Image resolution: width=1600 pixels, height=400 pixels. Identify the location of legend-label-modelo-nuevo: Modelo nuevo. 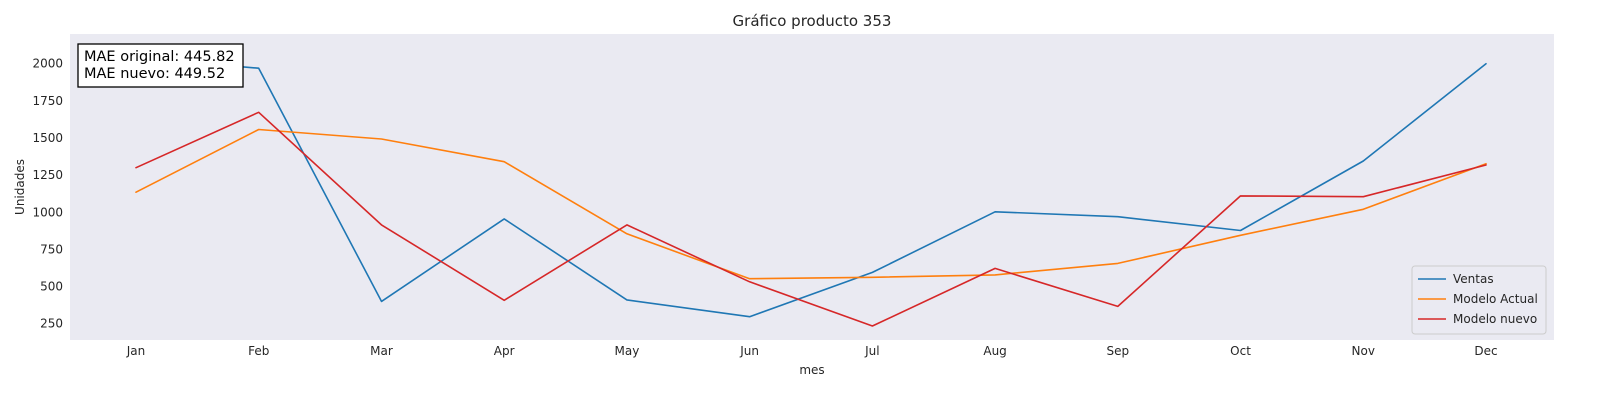
(1495, 319).